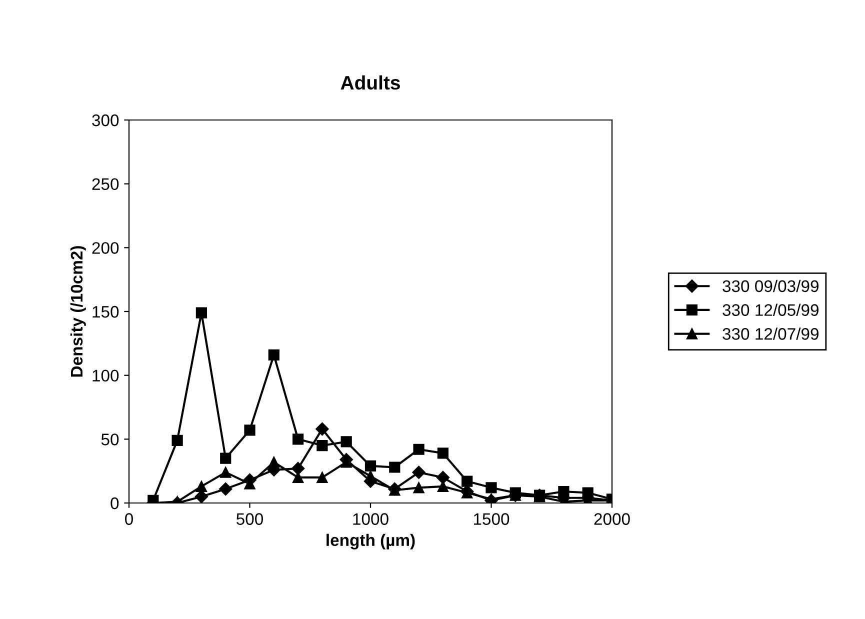 Image resolution: width=865 pixels, height=619 pixels. What do you see at coordinates (770, 334) in the screenshot?
I see `legend-label: 330 12/07/99` at bounding box center [770, 334].